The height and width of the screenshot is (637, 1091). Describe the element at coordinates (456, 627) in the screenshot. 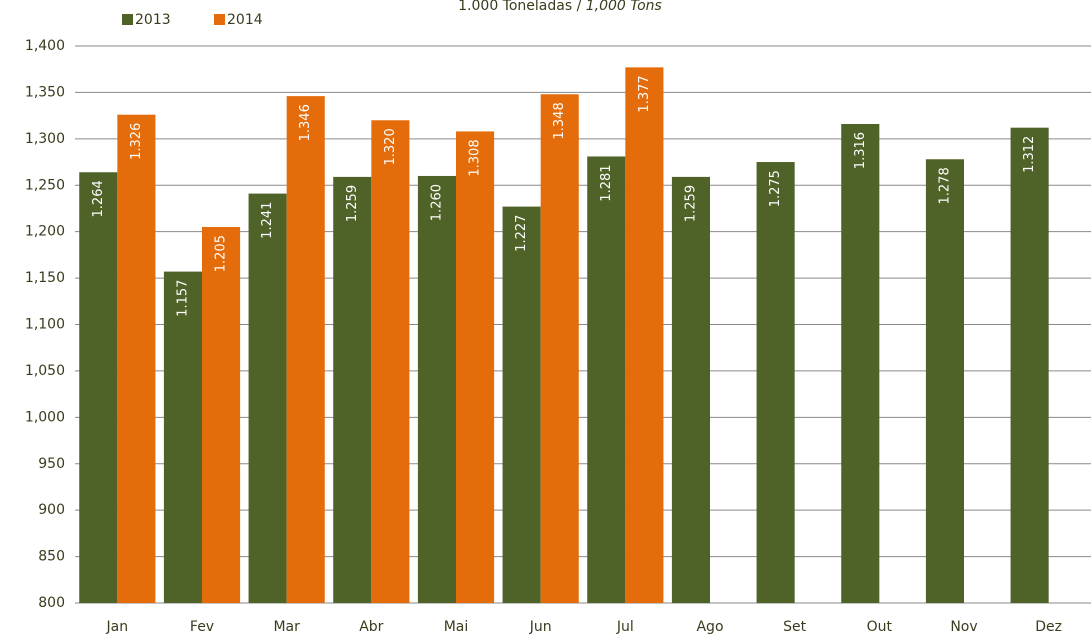

I see `x-tick-label: Mai` at that location.